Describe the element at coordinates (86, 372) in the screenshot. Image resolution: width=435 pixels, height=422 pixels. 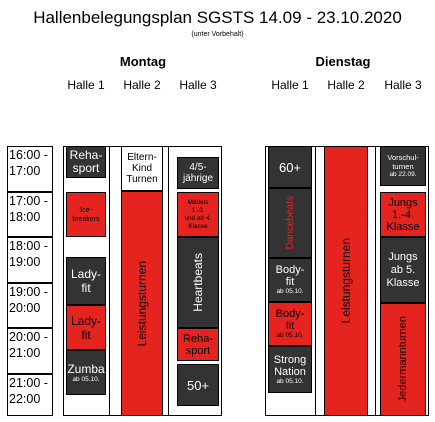
I see `montag-h1-zumba: Zumba ab 05.10.` at that location.